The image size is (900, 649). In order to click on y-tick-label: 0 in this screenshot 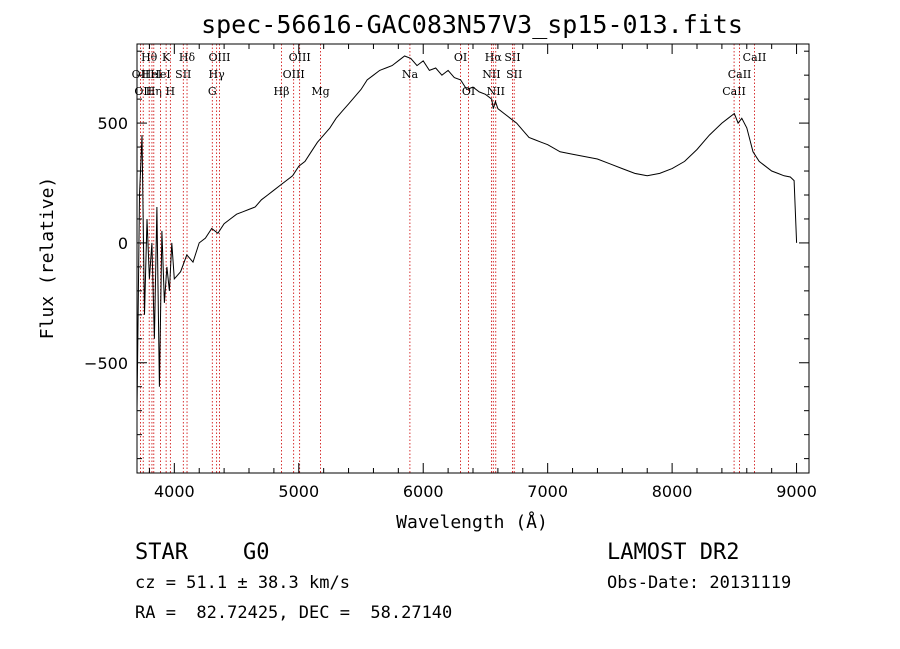, I will do `click(123, 243)`.